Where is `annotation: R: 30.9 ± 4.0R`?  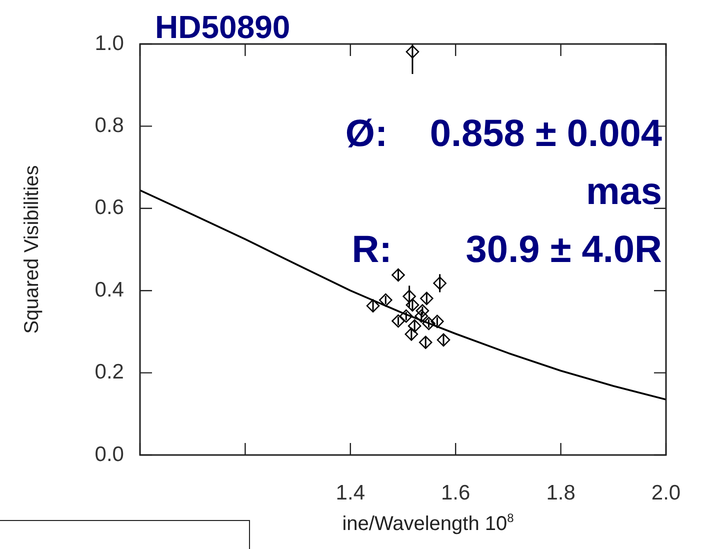 annotation: R: 30.9 ± 4.0R is located at coordinates (507, 250).